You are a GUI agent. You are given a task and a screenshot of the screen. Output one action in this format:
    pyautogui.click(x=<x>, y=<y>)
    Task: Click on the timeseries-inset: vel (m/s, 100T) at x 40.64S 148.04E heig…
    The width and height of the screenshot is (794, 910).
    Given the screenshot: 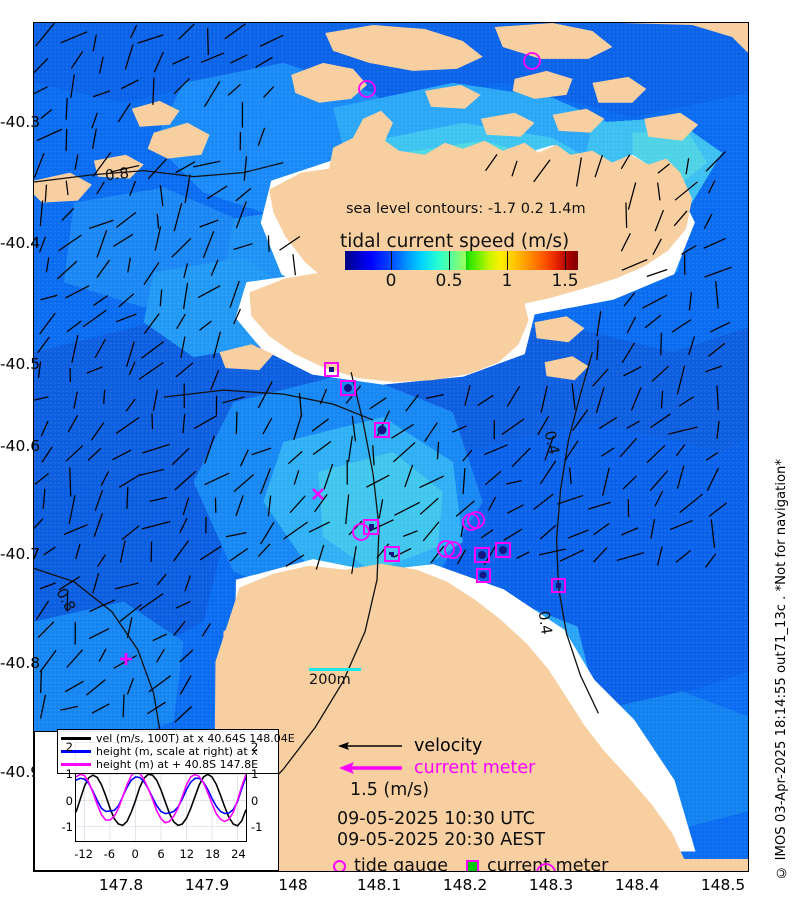 What is the action you would take?
    pyautogui.click(x=164, y=800)
    